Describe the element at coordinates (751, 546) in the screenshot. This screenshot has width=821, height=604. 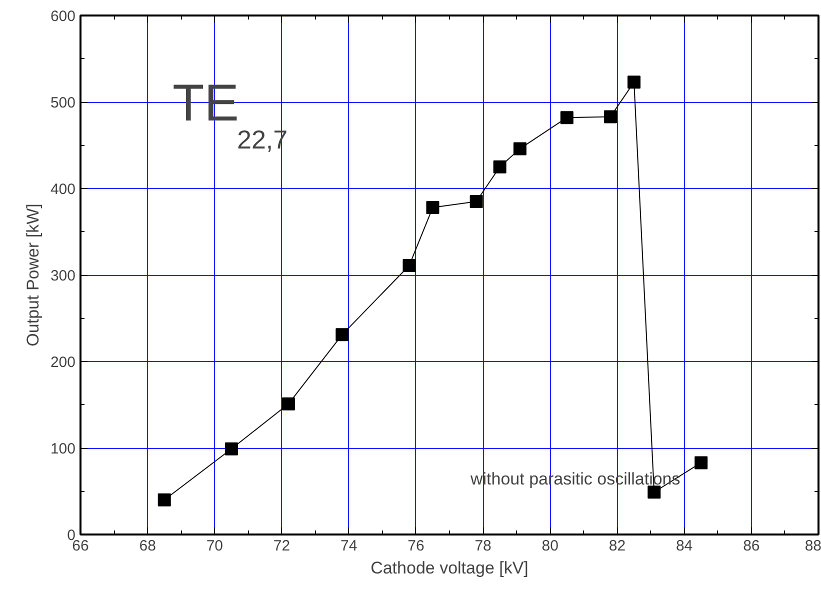
I see `x-tick-label: 86` at that location.